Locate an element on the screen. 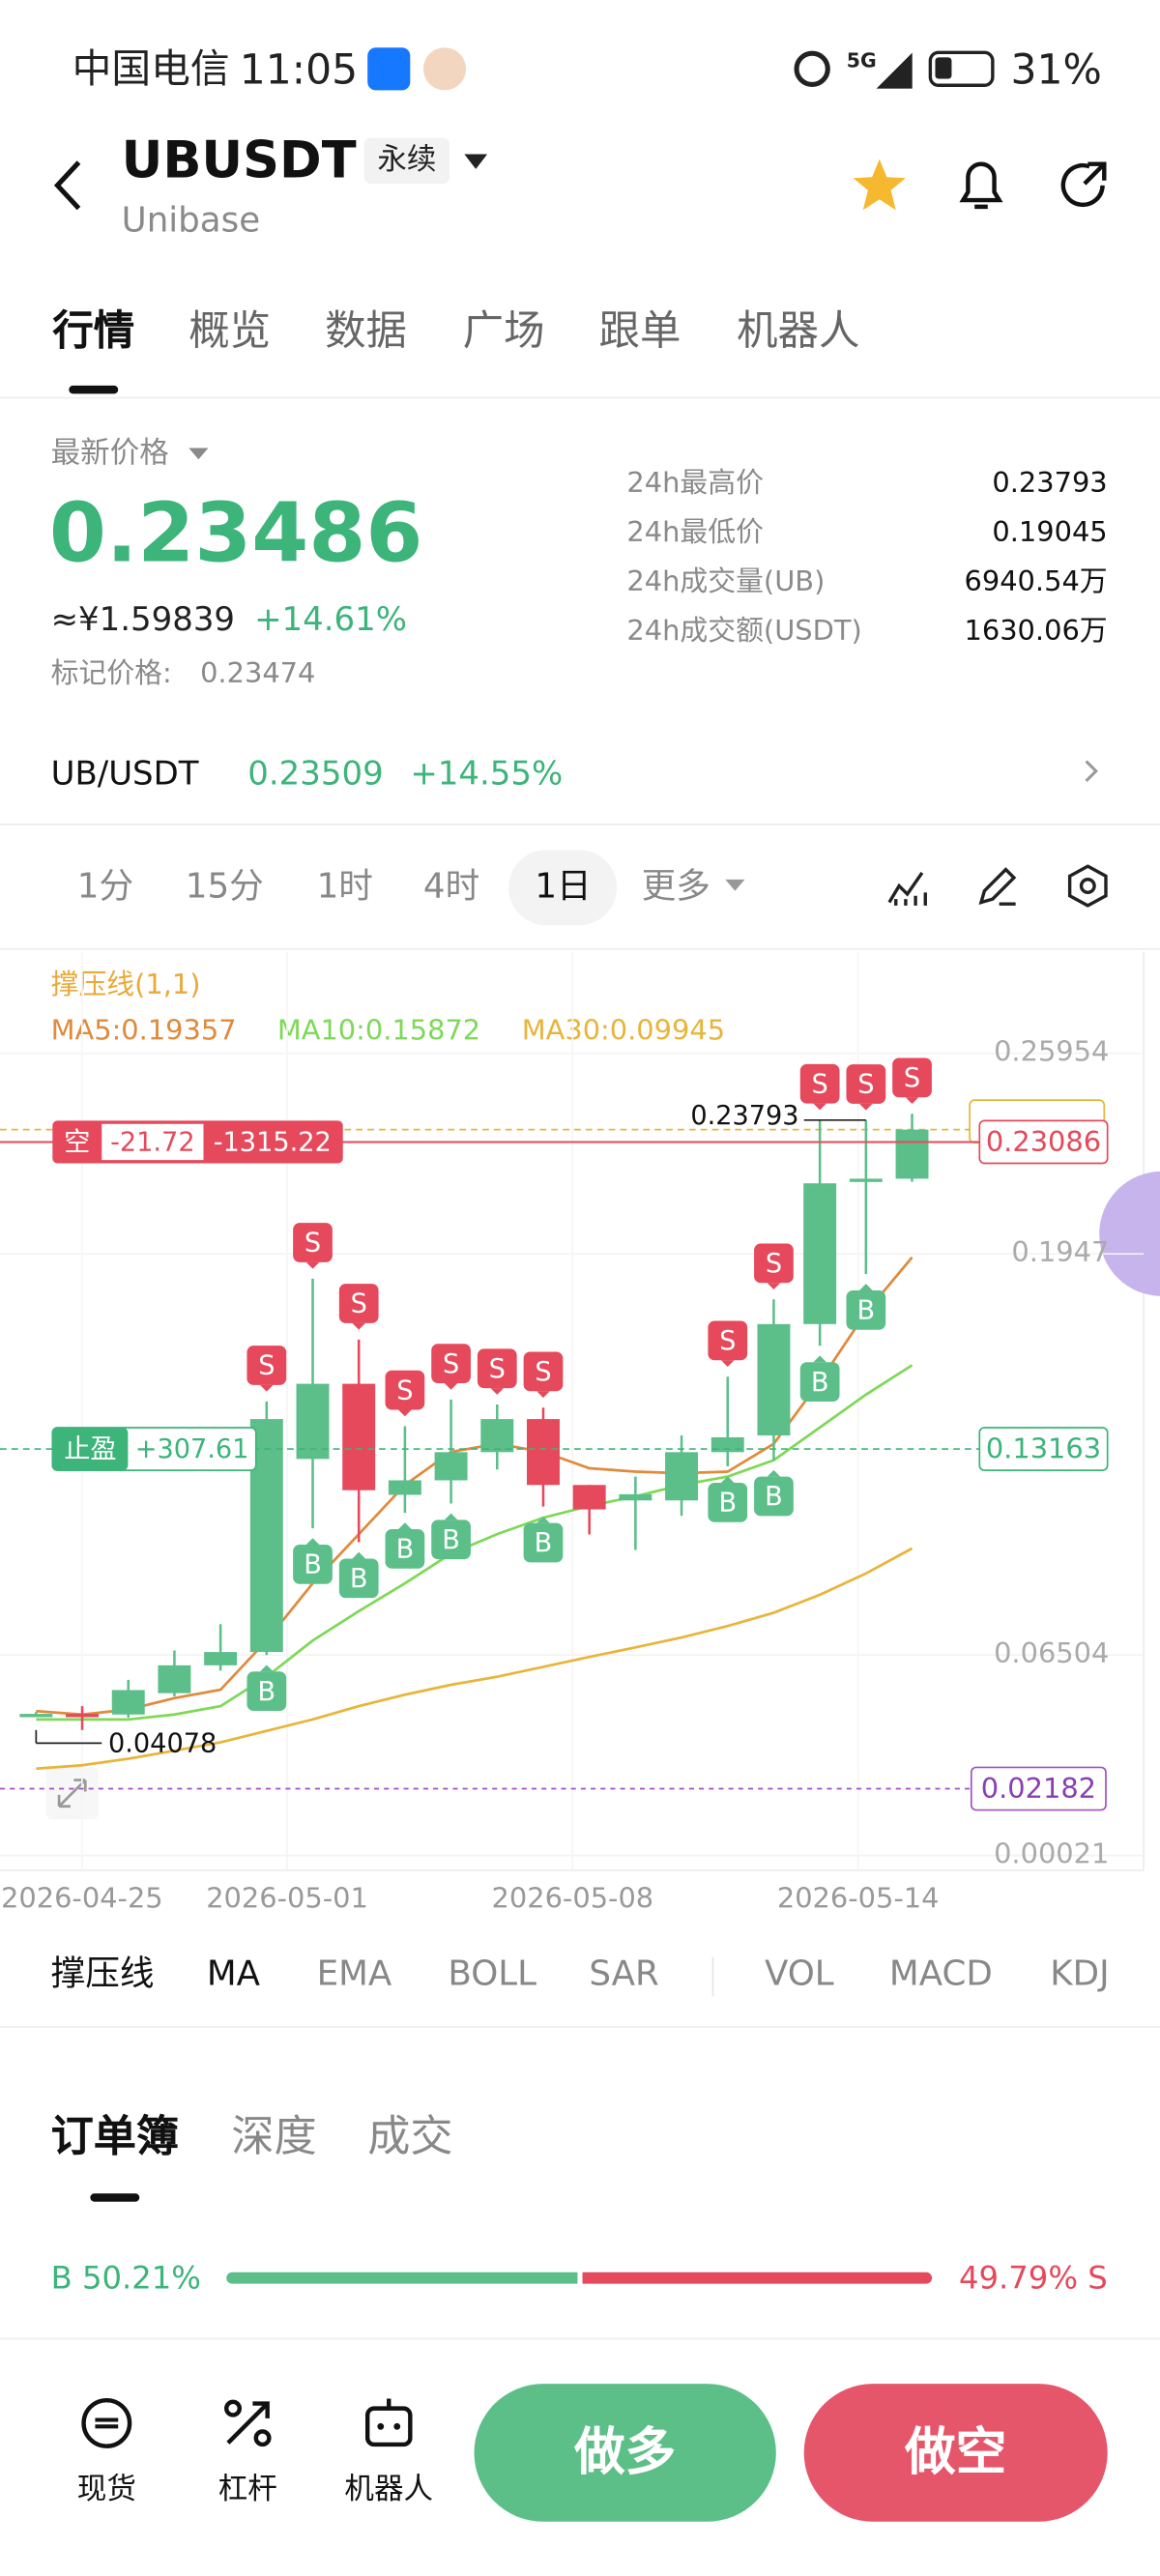  indicator-tab: KDJ is located at coordinates (1080, 1974).